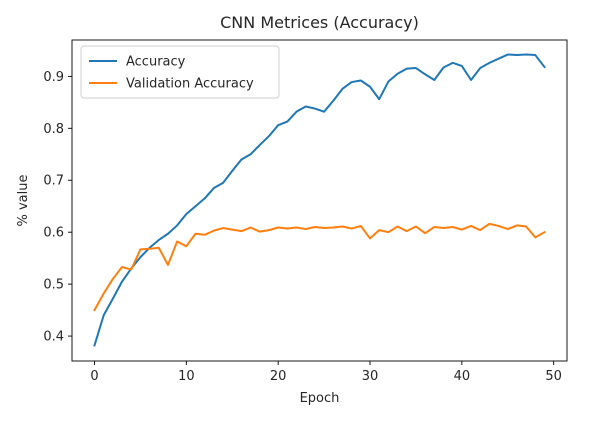  Describe the element at coordinates (53, 233) in the screenshot. I see `y-tick-label: 0.6` at that location.